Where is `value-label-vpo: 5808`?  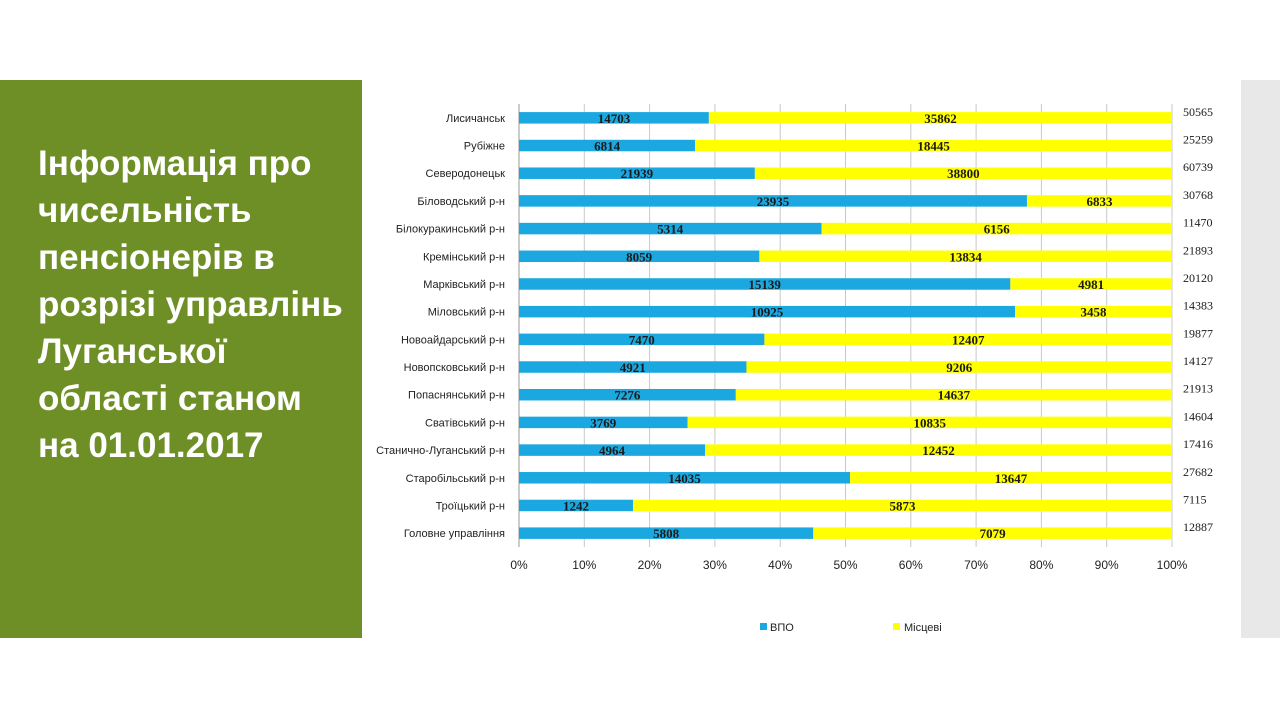
value-label-vpo: 5808 is located at coordinates (666, 533).